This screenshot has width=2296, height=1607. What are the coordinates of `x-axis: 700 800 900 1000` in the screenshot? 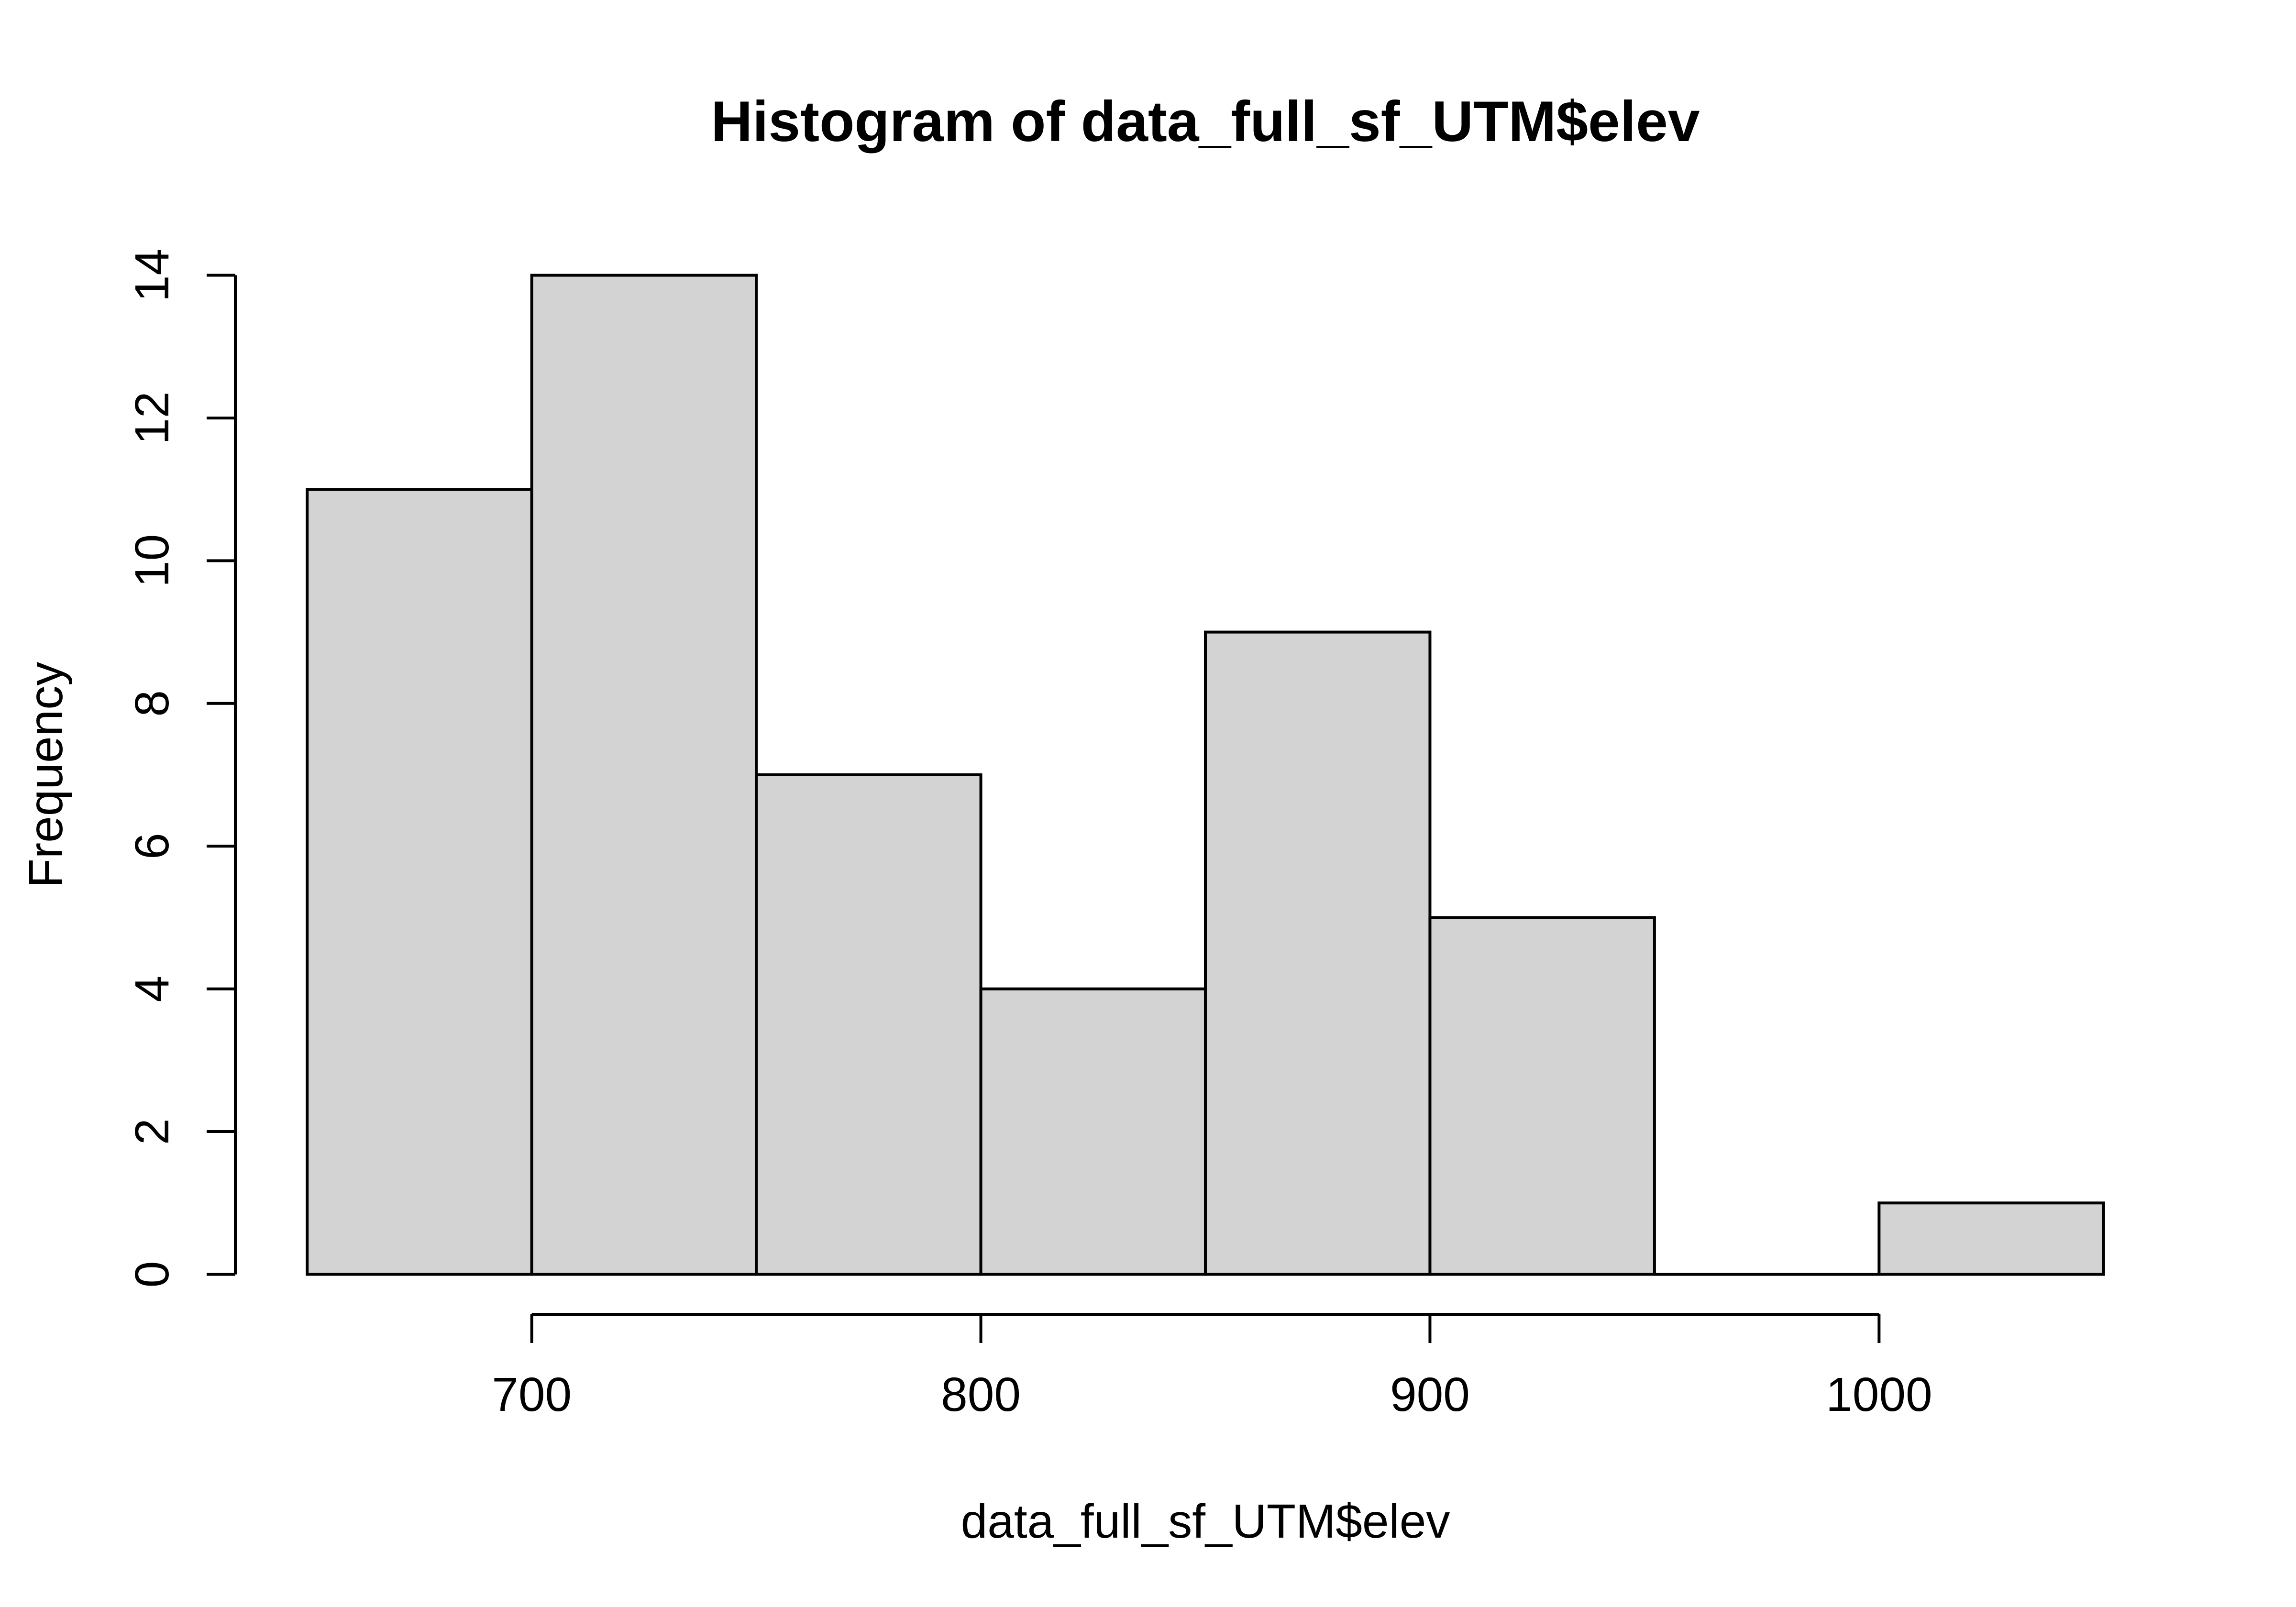 It's located at (1212, 1367).